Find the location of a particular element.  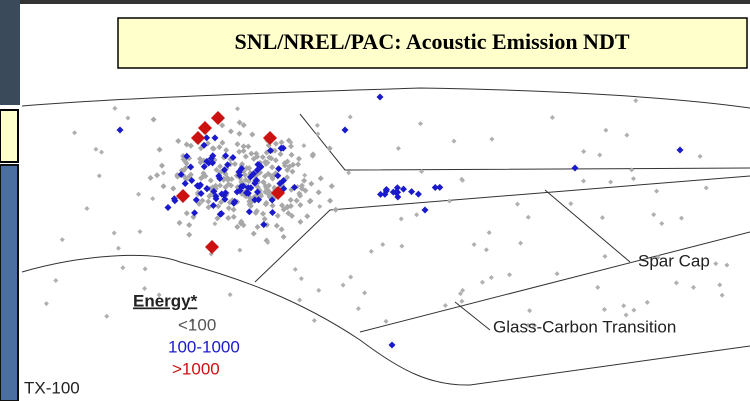

specimen-label: TX-100 is located at coordinates (52, 387).